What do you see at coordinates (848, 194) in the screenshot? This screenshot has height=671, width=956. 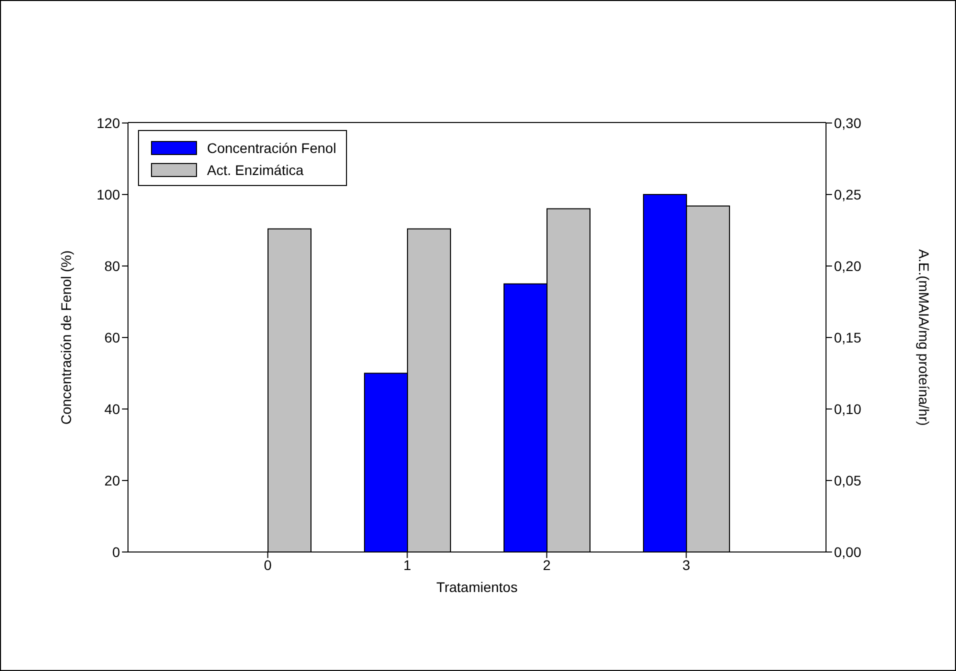 I see `y2-tick-label: 0,25` at bounding box center [848, 194].